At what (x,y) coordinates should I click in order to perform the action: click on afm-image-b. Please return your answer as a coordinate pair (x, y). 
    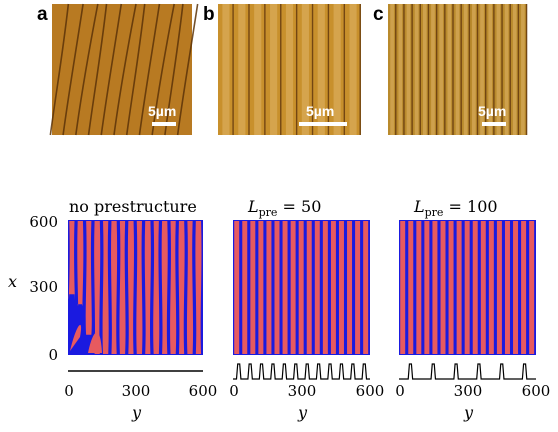
    Looking at the image, I should click on (289, 69).